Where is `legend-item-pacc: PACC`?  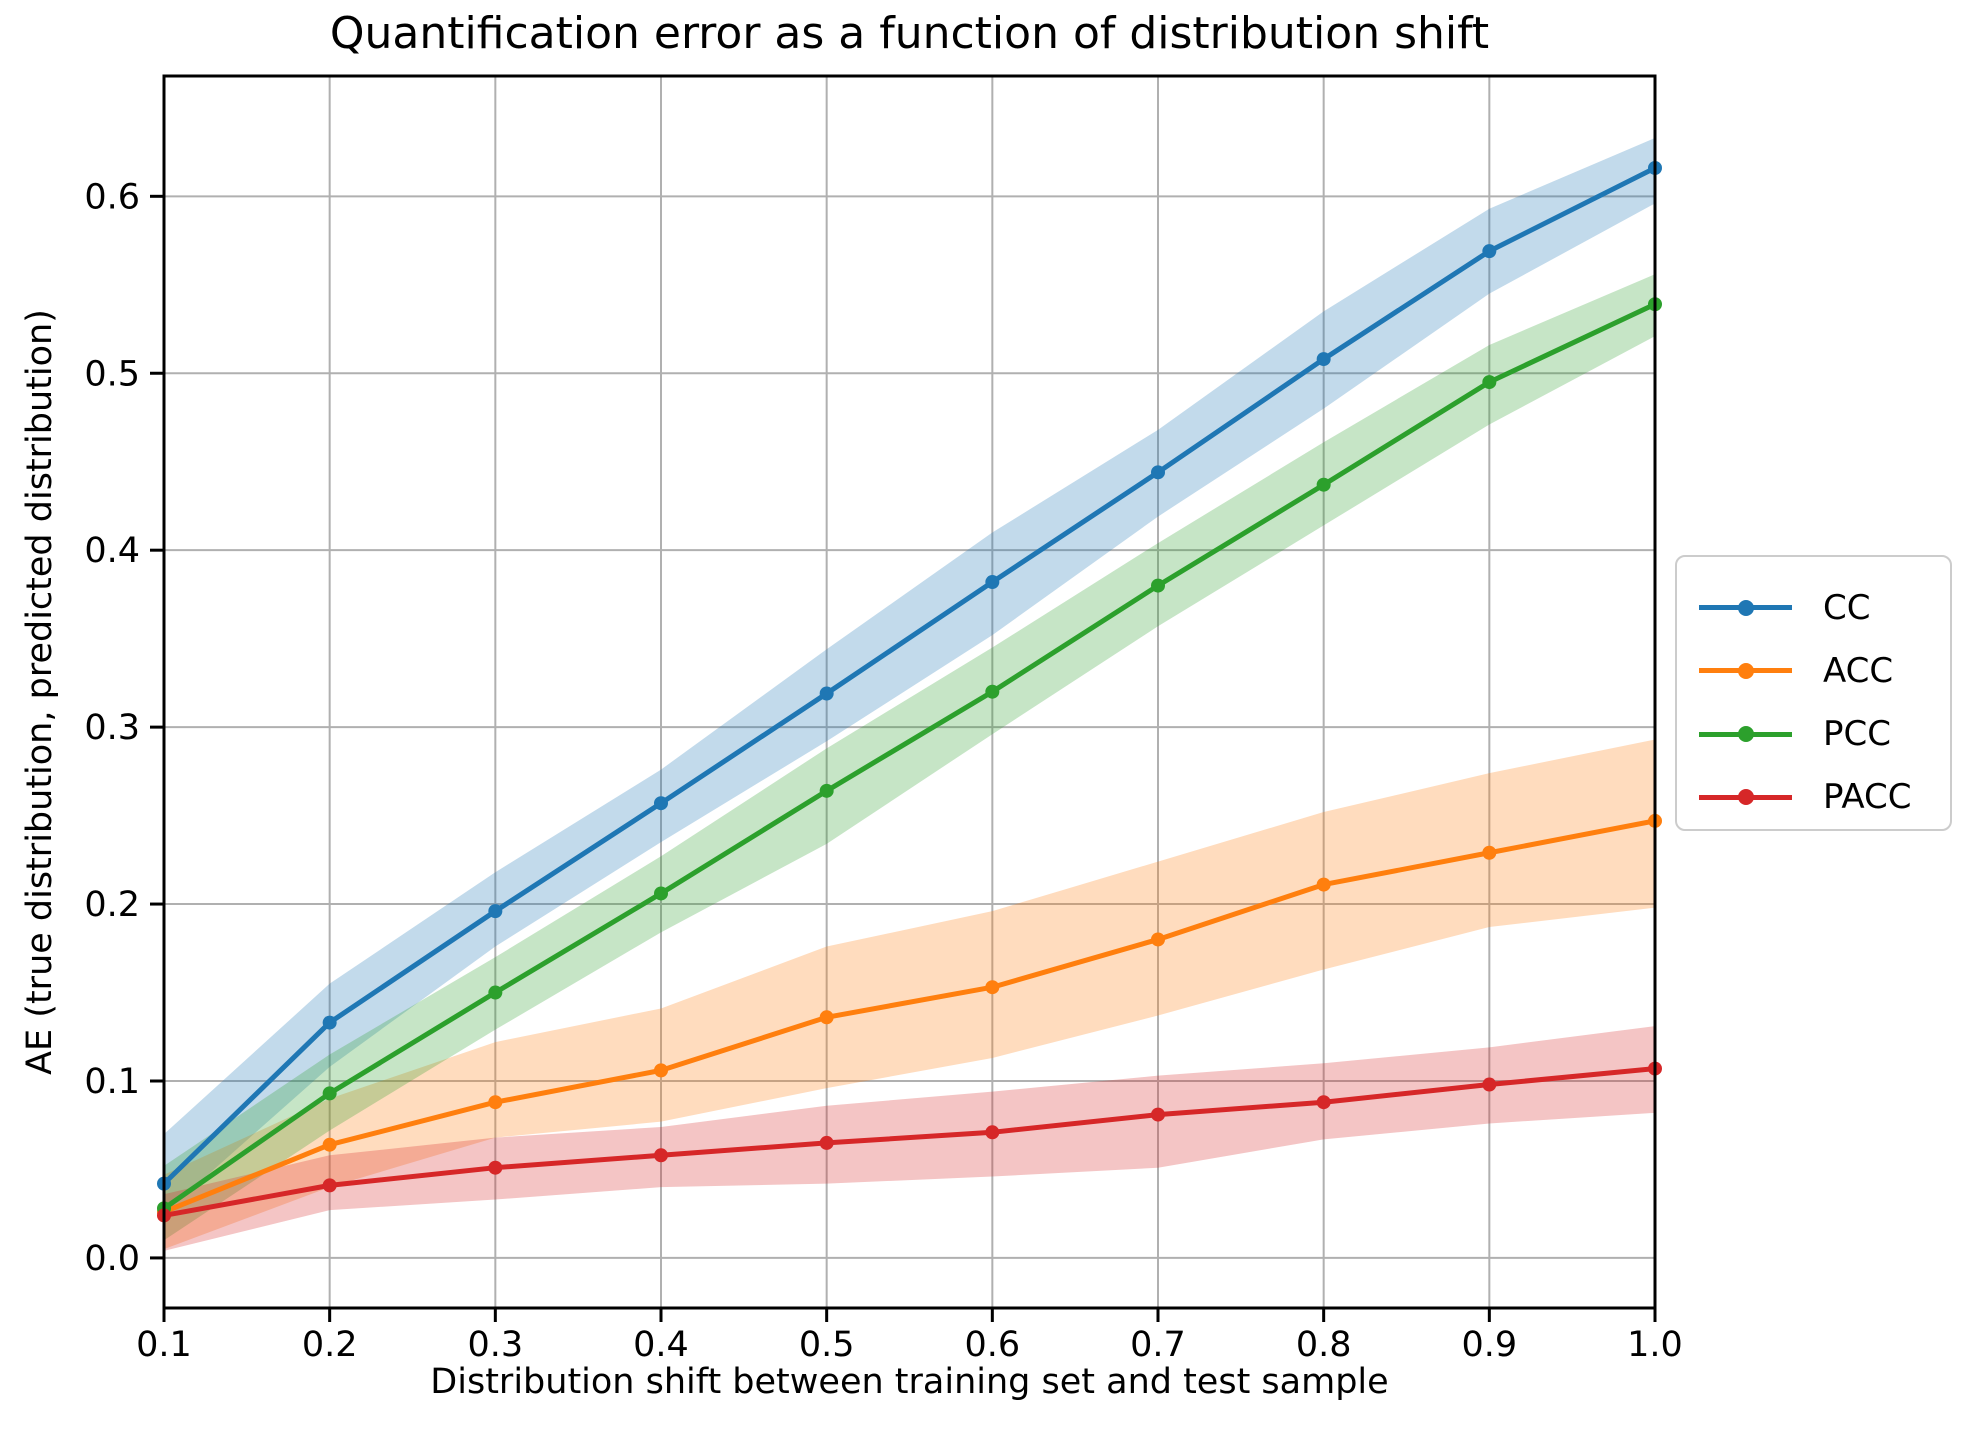
legend-item-pacc: PACC is located at coordinates (1814, 797).